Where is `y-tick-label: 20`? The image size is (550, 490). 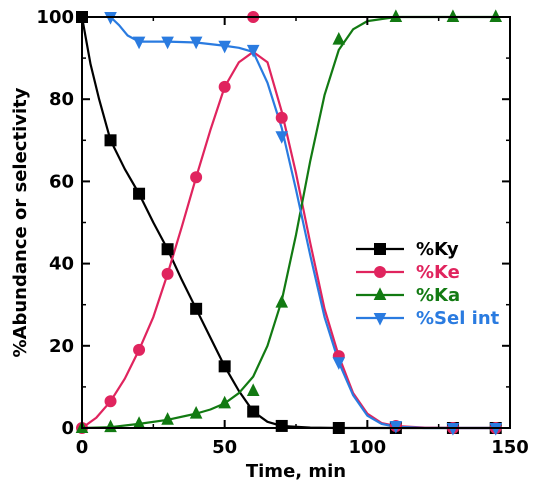 y-tick-label: 20 is located at coordinates (61, 346).